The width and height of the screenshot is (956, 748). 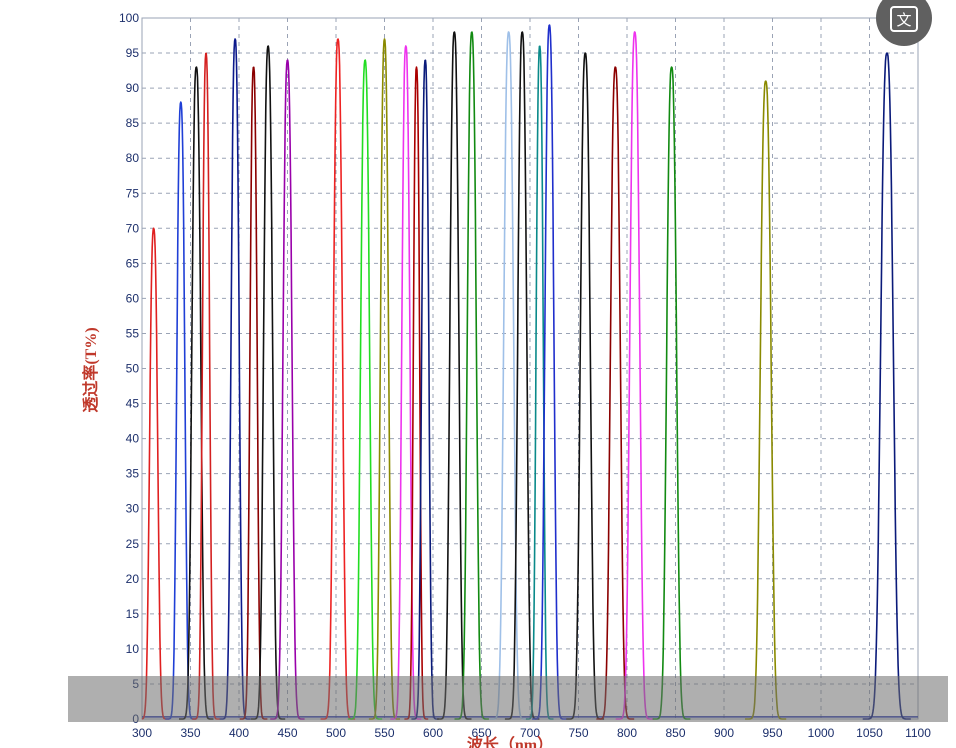 I want to click on x-tick-label: 500, so click(x=336, y=733).